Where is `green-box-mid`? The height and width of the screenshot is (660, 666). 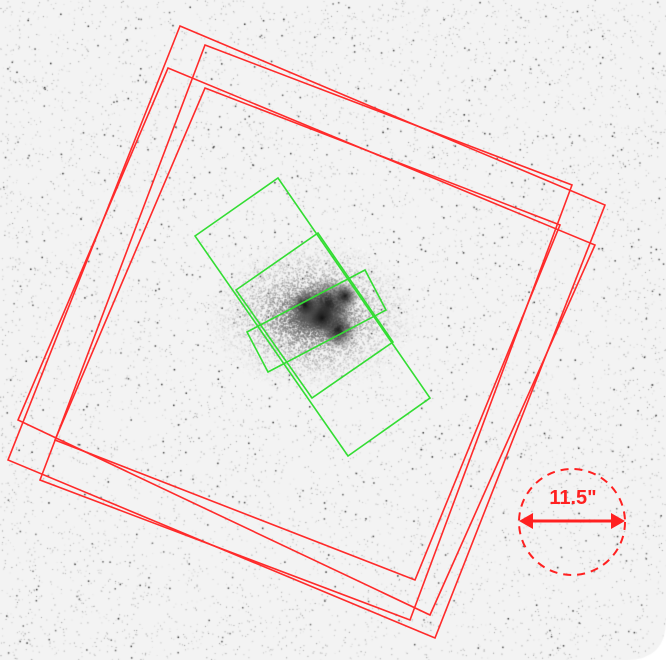
green-box-mid is located at coordinates (314, 315).